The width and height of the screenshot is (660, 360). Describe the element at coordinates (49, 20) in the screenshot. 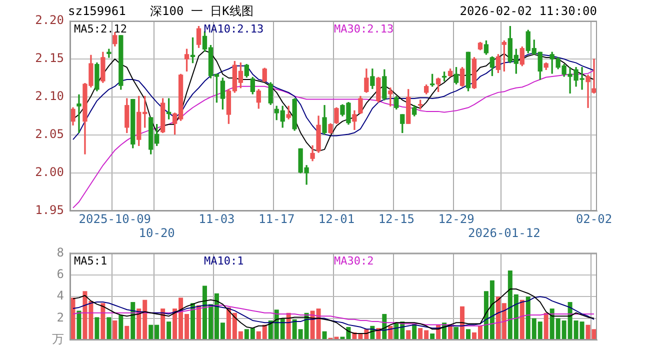

I see `y-tick-label: 2.20` at that location.